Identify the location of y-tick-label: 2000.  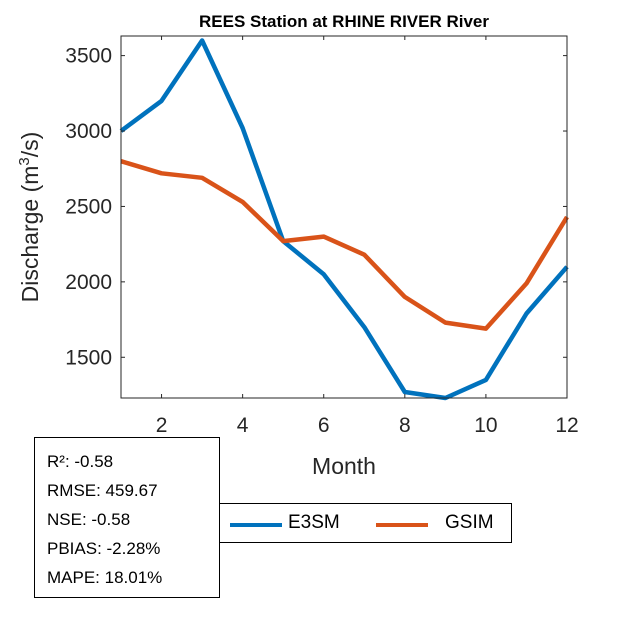
(88, 282).